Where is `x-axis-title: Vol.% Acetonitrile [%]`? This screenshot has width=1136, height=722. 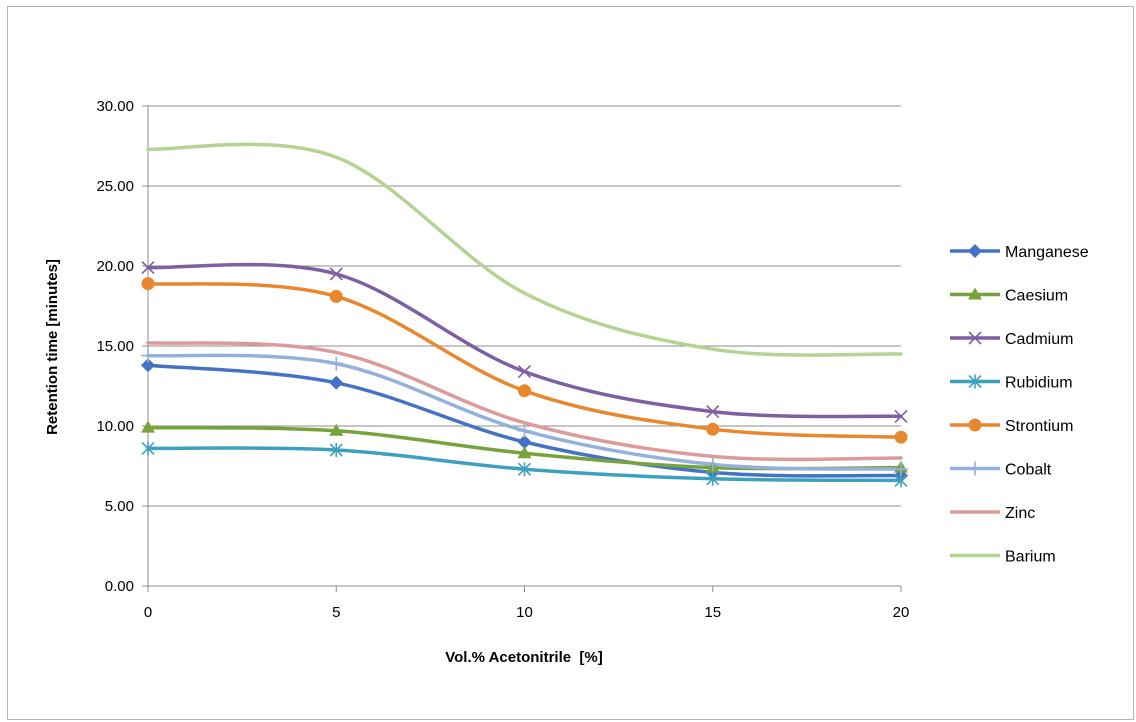 x-axis-title: Vol.% Acetonitrile [%] is located at coordinates (524, 657).